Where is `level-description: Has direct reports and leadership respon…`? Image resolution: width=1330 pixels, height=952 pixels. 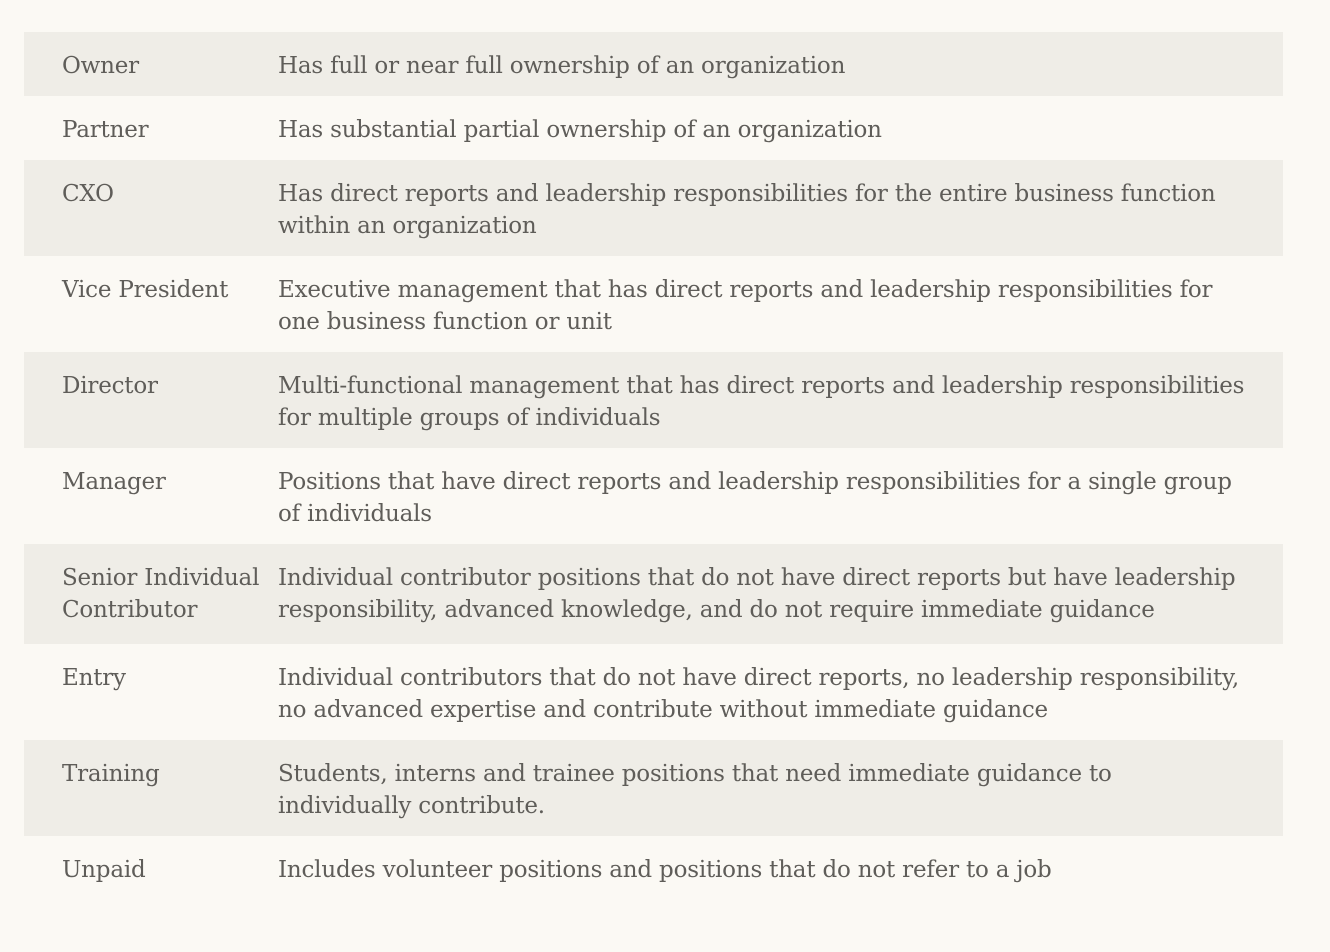 level-description: Has direct reports and leadership respon… is located at coordinates (747, 210).